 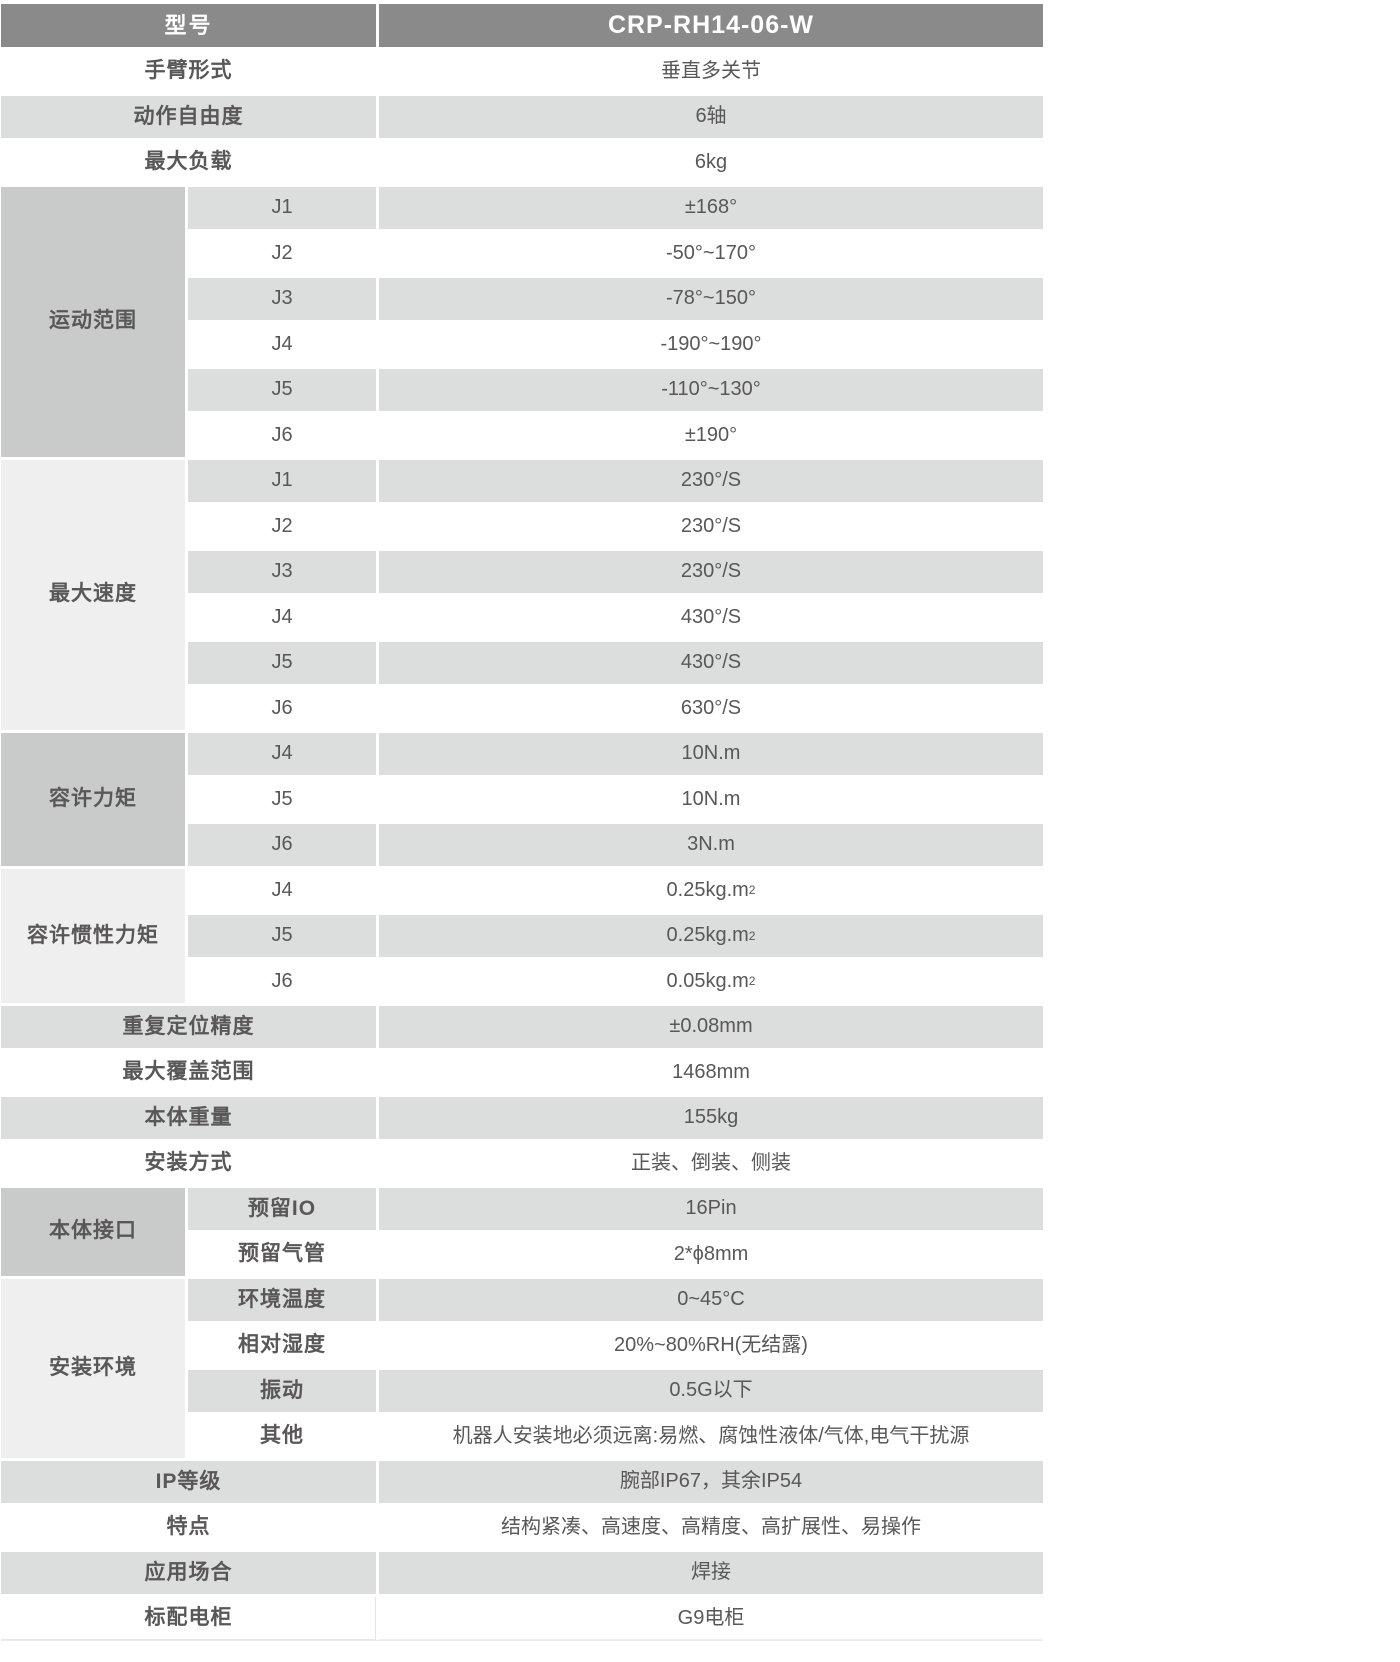 I want to click on subrow-value: 机器人安装地必须远离:易燃、腐蚀性液体/气体,电气干扰源, so click(x=711, y=1436).